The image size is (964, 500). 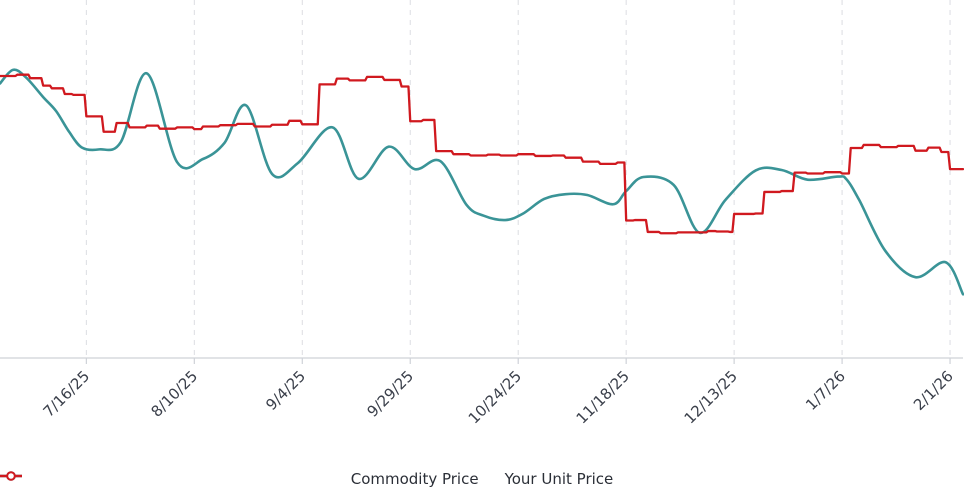 I want to click on legend-marker-icon, so click(x=11, y=476).